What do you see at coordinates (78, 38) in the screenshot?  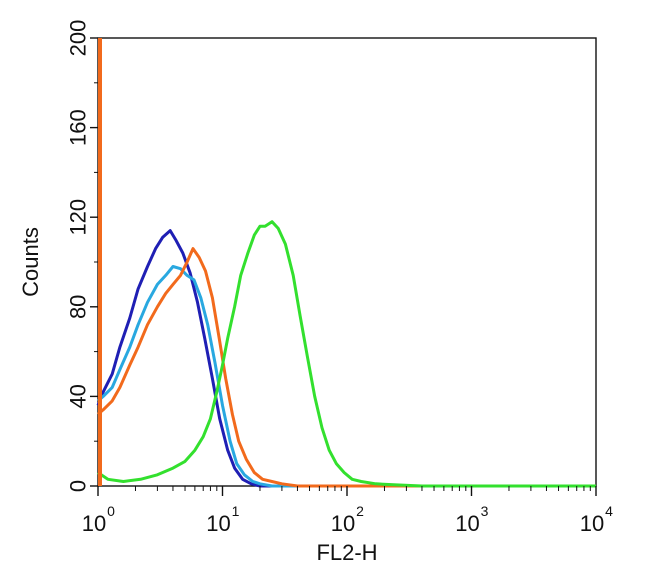 I see `y-tick-label: 200` at bounding box center [78, 38].